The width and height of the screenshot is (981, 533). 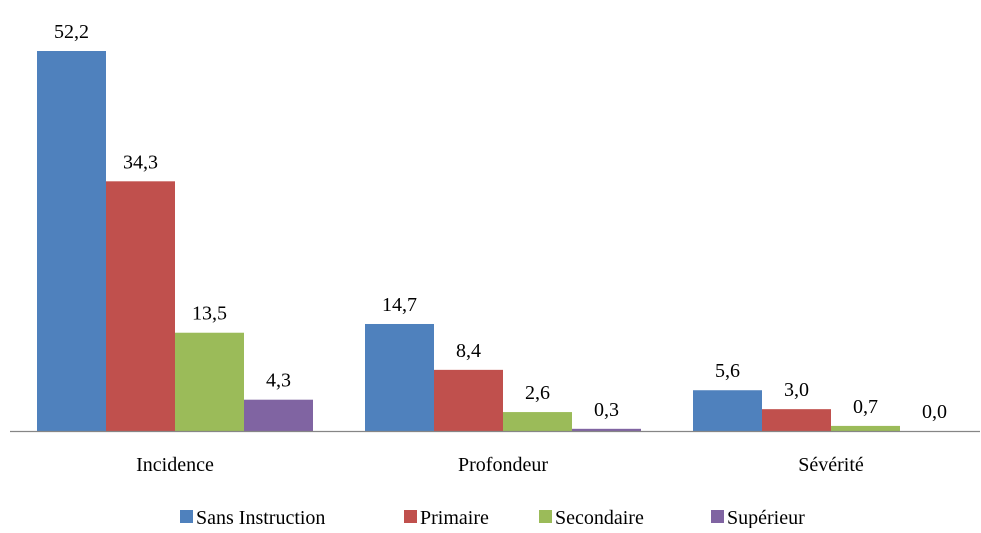 I want to click on legend-swatch-superieur, so click(x=717, y=516).